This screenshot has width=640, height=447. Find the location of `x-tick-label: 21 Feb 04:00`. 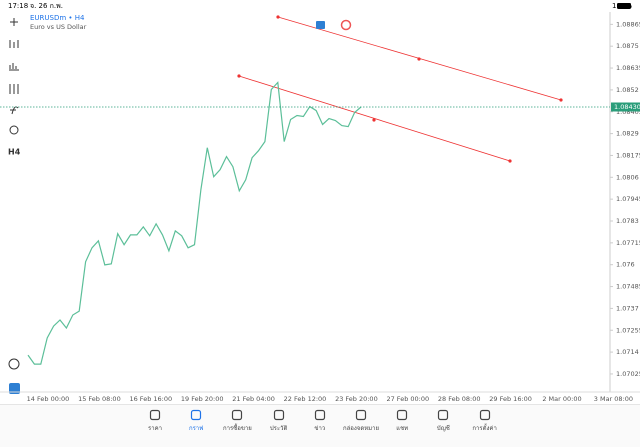

x-tick-label: 21 Feb 04:00 is located at coordinates (253, 399).